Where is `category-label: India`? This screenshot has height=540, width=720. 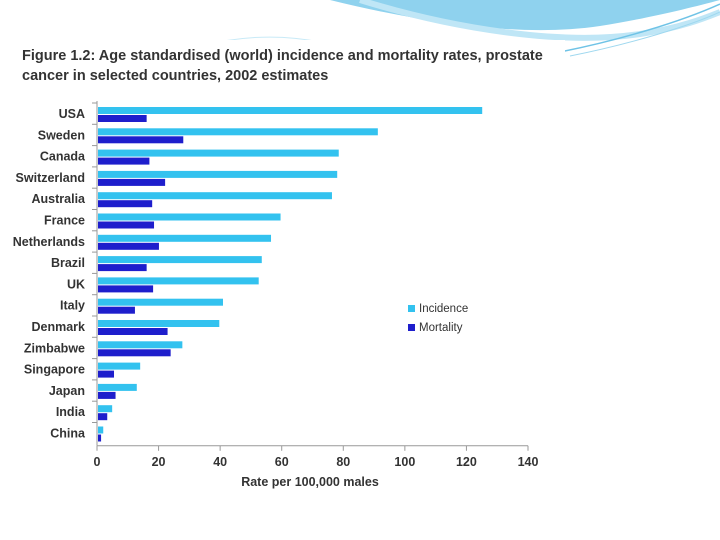 category-label: India is located at coordinates (71, 412).